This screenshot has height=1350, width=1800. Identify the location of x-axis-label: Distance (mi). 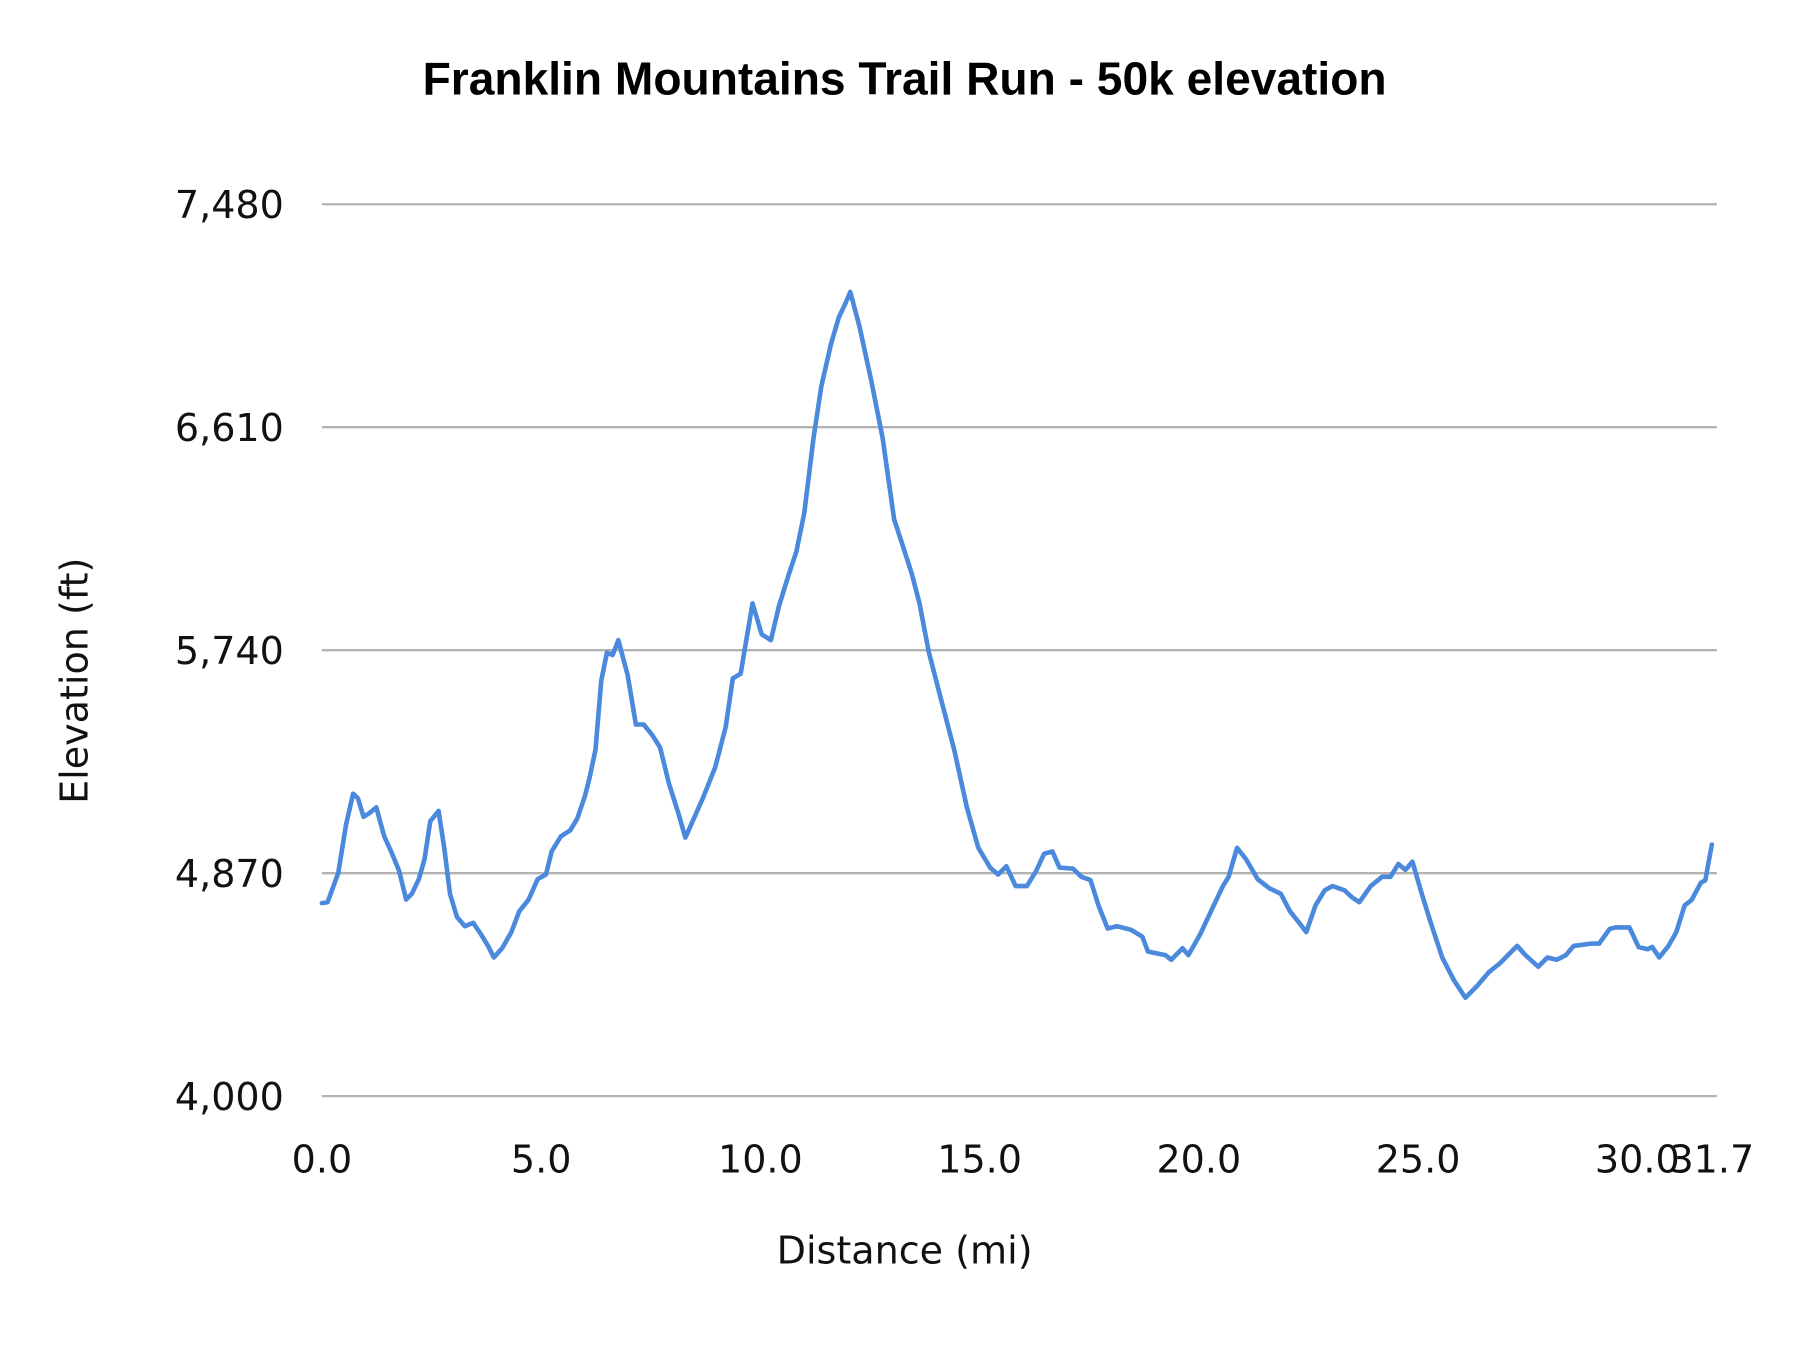
(905, 1250).